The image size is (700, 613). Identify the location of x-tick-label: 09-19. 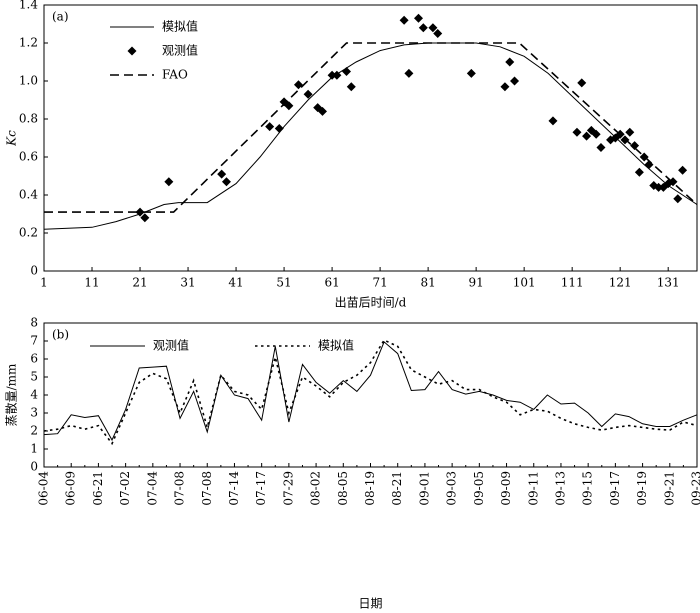
(642, 488).